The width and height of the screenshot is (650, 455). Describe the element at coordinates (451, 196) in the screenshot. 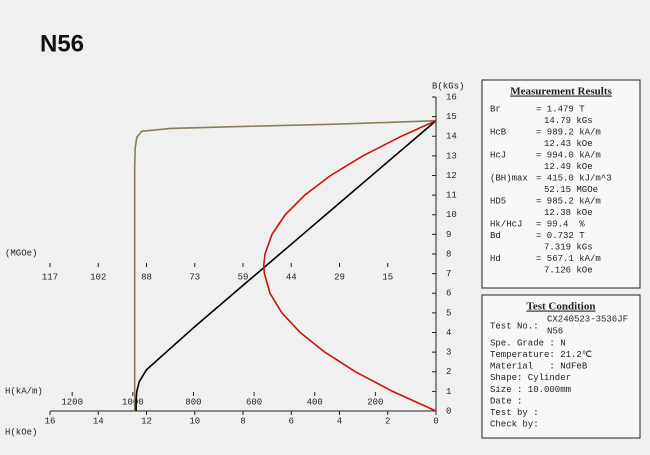

I see `y-tick-label: 11` at that location.